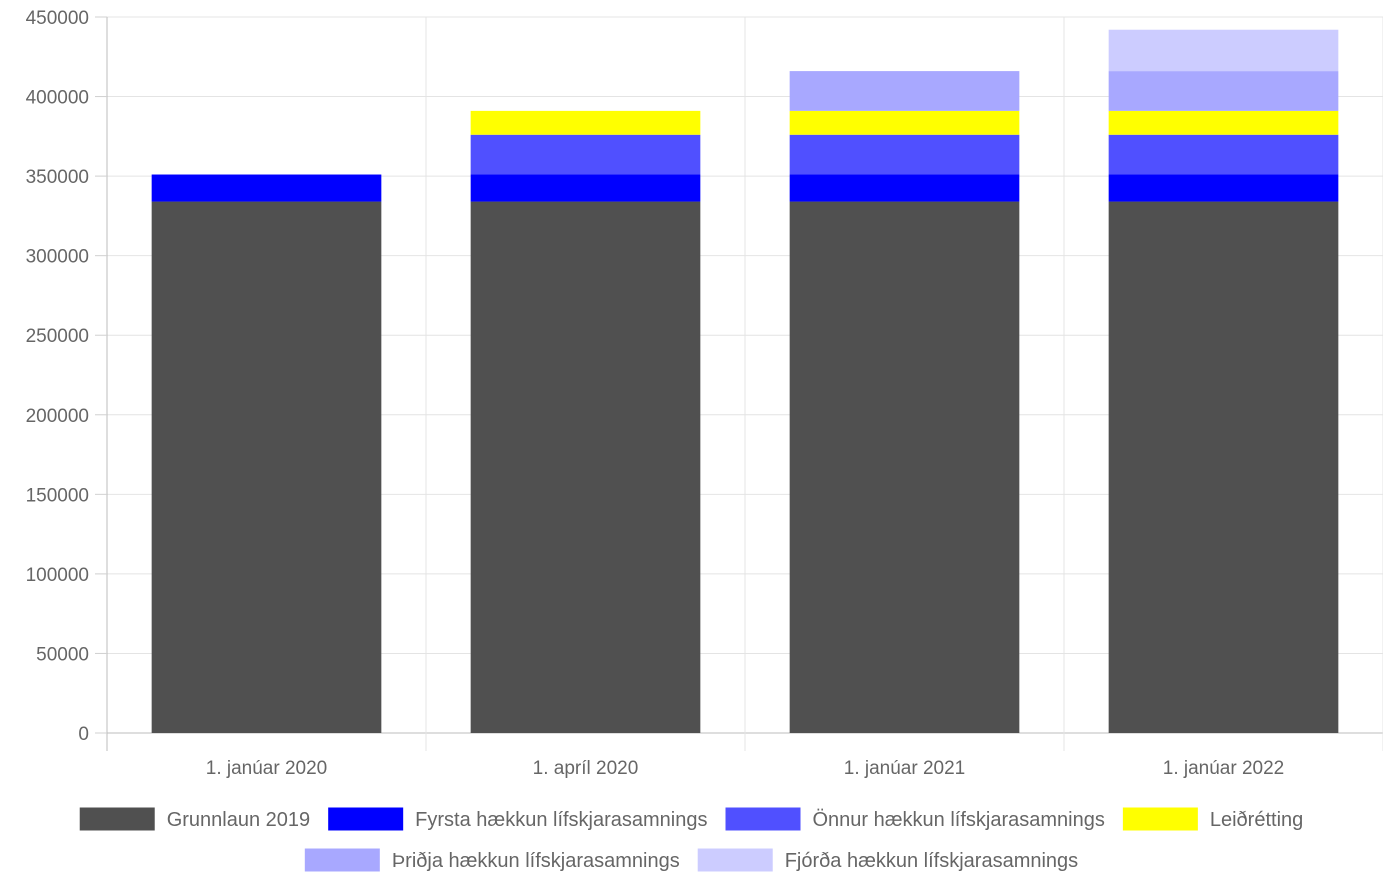 This screenshot has width=1383, height=878. What do you see at coordinates (586, 768) in the screenshot?
I see `x-tick-label: 1. apríl 2020` at bounding box center [586, 768].